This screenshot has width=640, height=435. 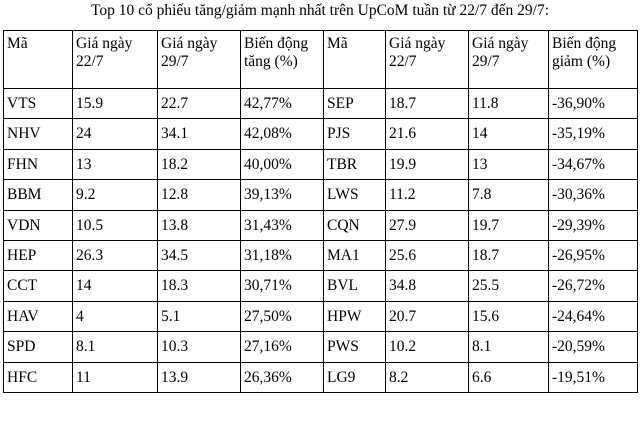 I want to click on table-cell: 8.2, so click(x=427, y=377).